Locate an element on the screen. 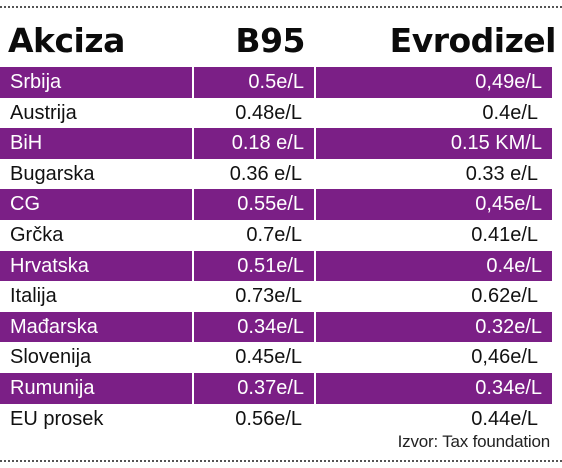 Image resolution: width=562 pixels, height=468 pixels. country-cell: Grčka is located at coordinates (37, 234).